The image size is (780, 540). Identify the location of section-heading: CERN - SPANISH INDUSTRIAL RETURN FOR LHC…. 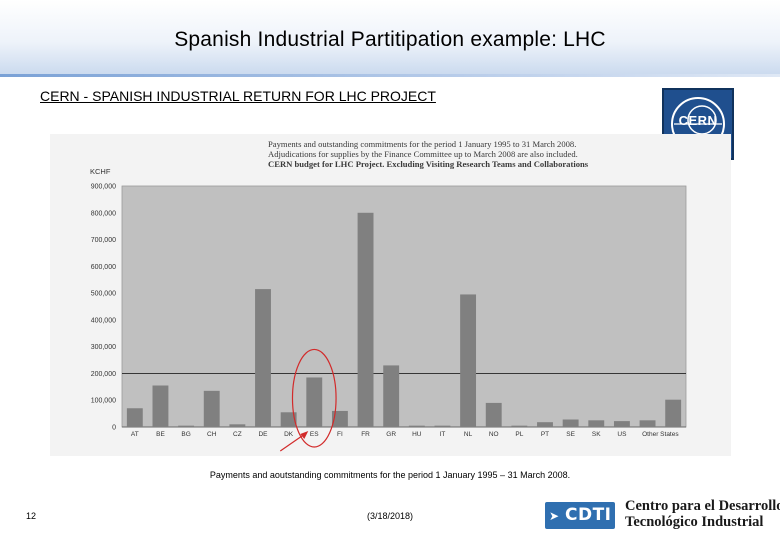
(238, 96).